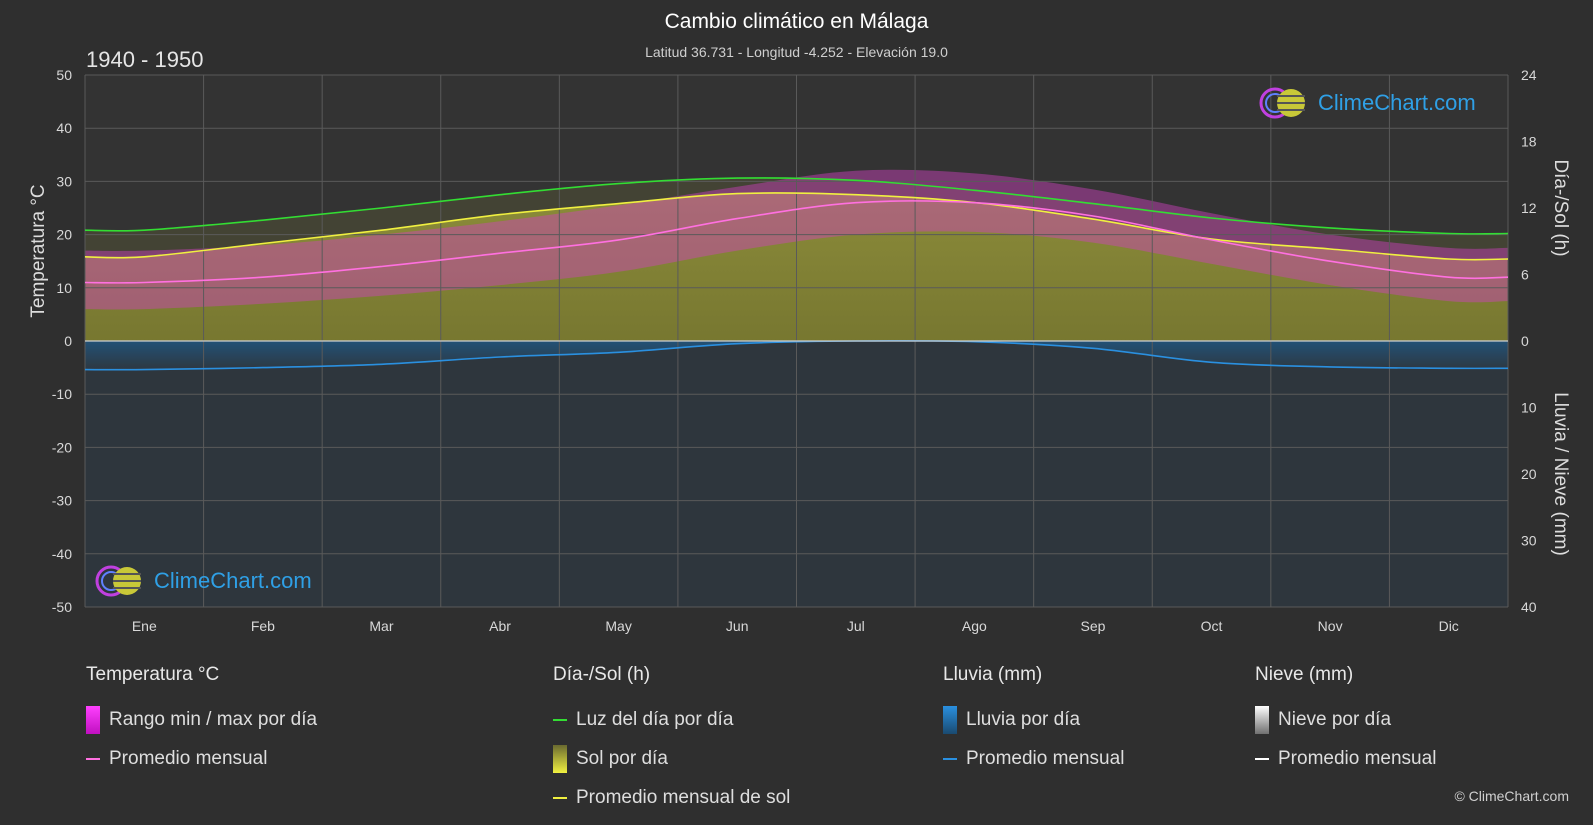  Describe the element at coordinates (671, 797) in the screenshot. I see `legend-item-sunshine-avg: Promedio mensual de sol` at that location.